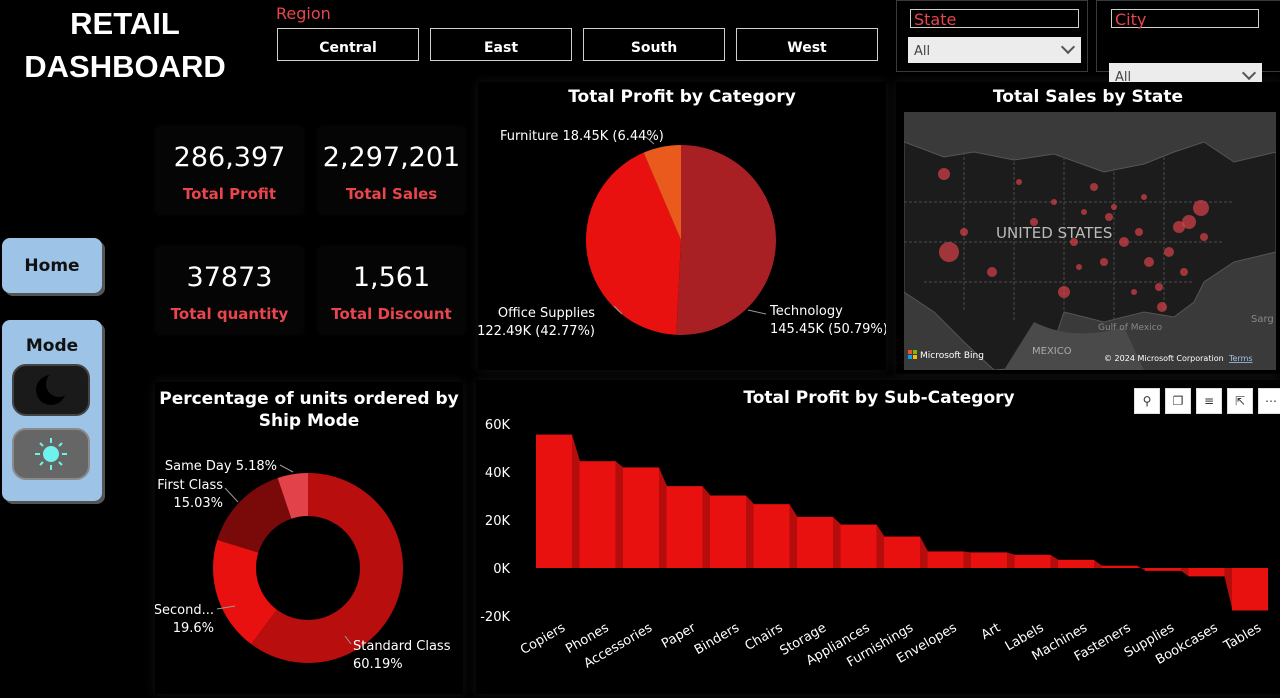 The height and width of the screenshot is (698, 1280). I want to click on bar-binders, so click(728, 531).